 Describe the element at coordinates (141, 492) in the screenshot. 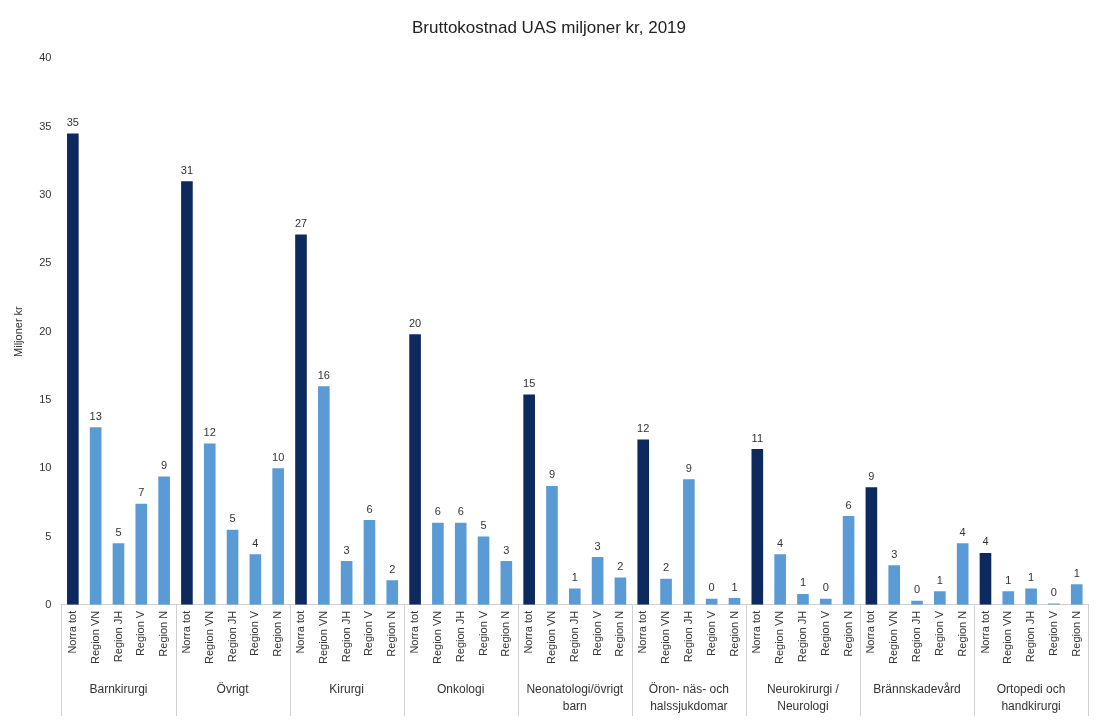

I see `data-label: 7` at that location.